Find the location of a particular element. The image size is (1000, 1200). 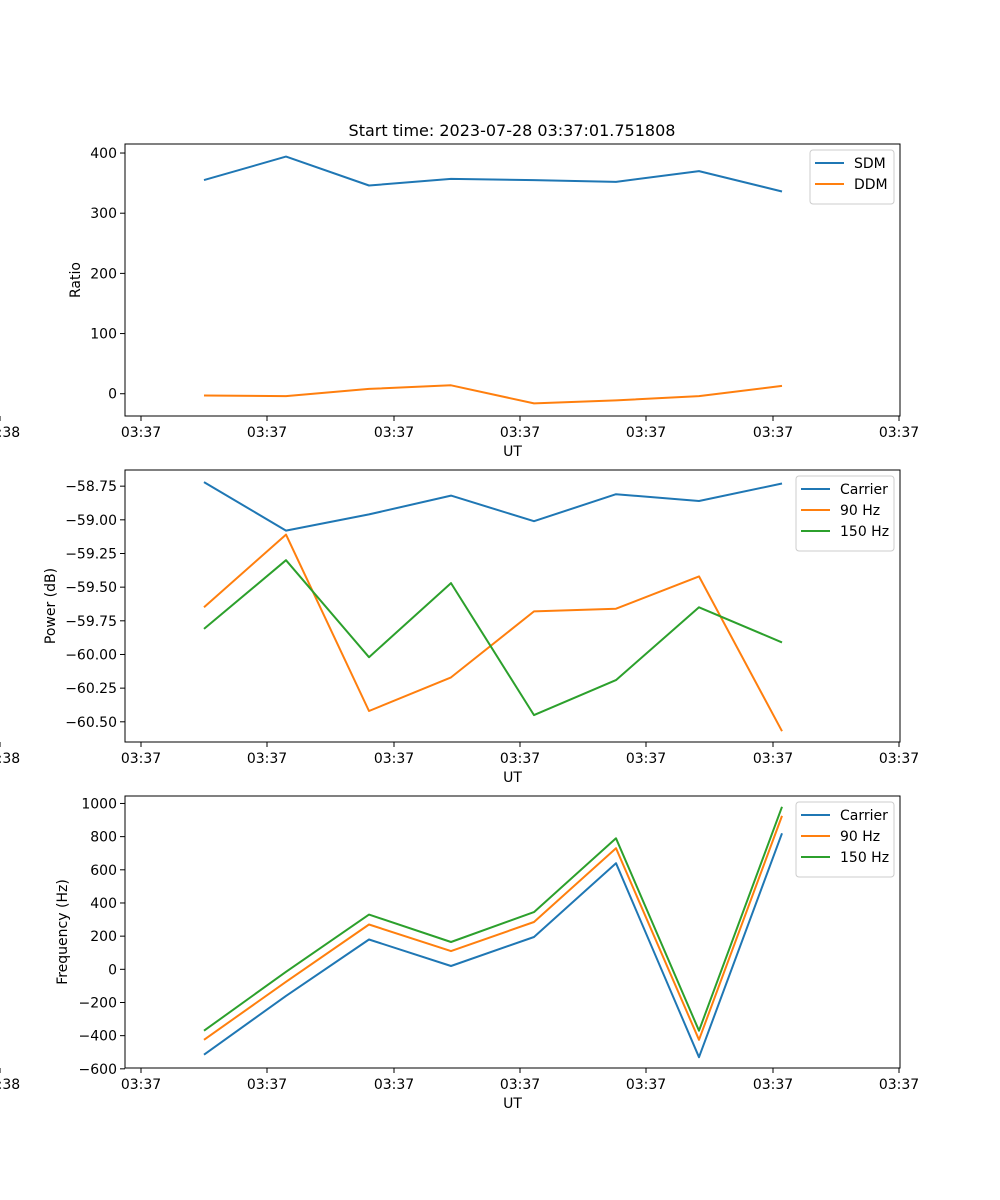

y-axis-label: Frequency (Hz) is located at coordinates (63, 932).